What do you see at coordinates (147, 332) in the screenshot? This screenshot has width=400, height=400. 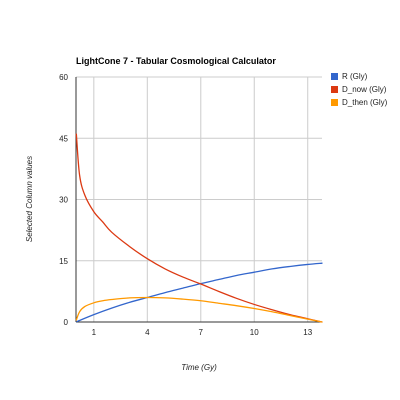 I see `x-tick-label: 4` at bounding box center [147, 332].